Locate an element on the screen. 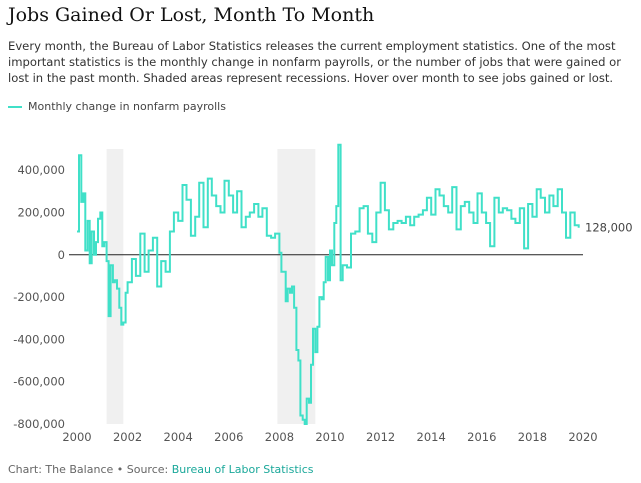 The image size is (641, 483). chart-legend: Monthly change in nonfarm payrolls is located at coordinates (117, 106).